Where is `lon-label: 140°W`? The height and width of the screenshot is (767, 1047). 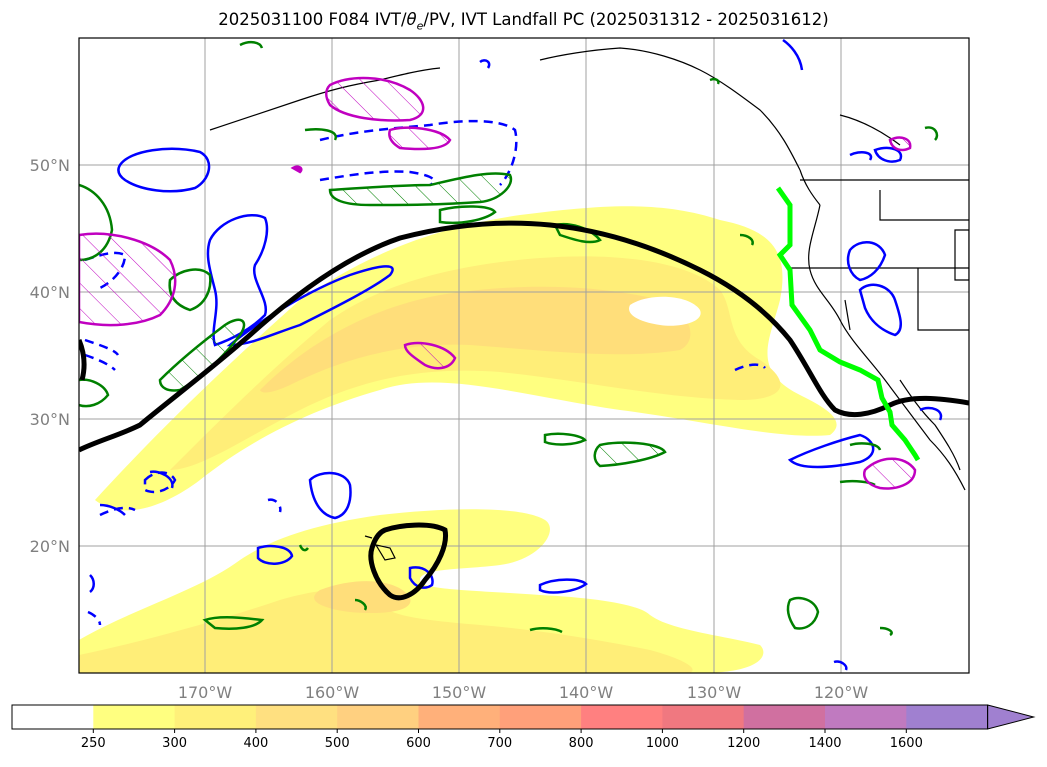
lon-label: 140°W is located at coordinates (586, 692).